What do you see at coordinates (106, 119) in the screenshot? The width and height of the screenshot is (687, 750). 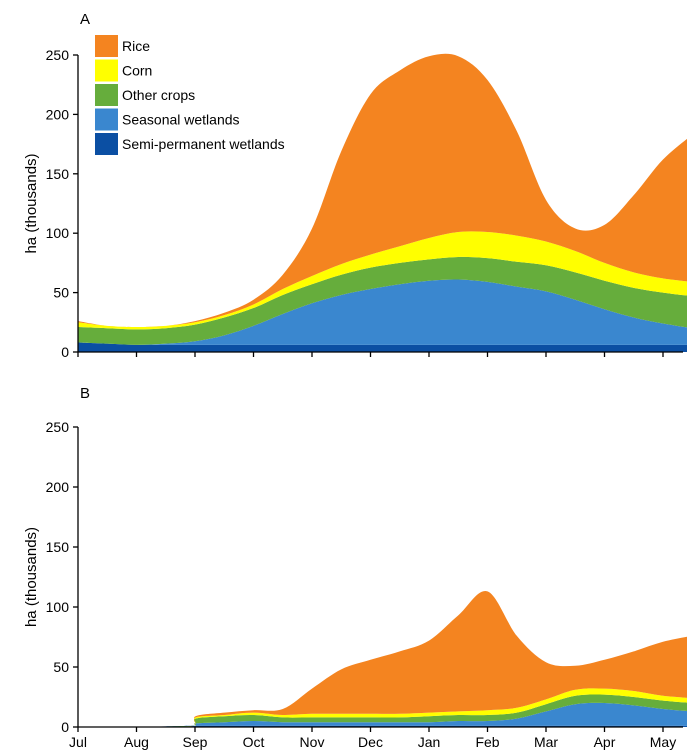 I see `legend-swatch-seasonal-wetlands` at bounding box center [106, 119].